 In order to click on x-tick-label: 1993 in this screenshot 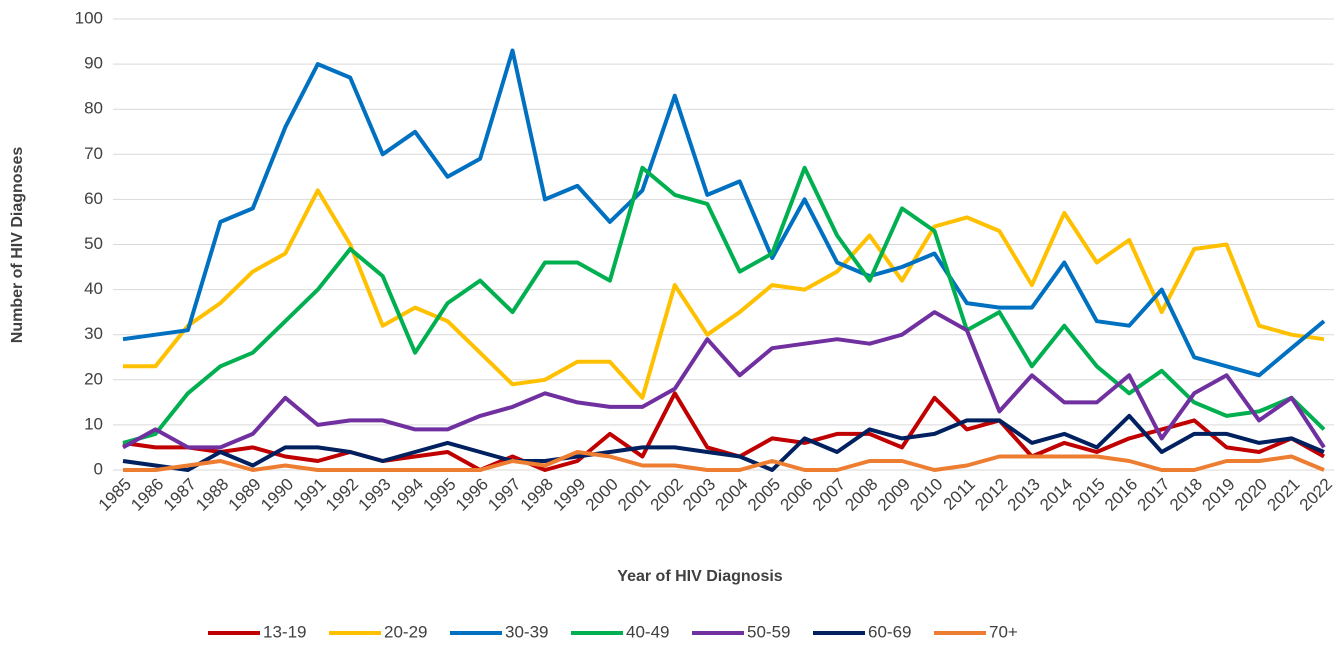, I will do `click(374, 495)`.